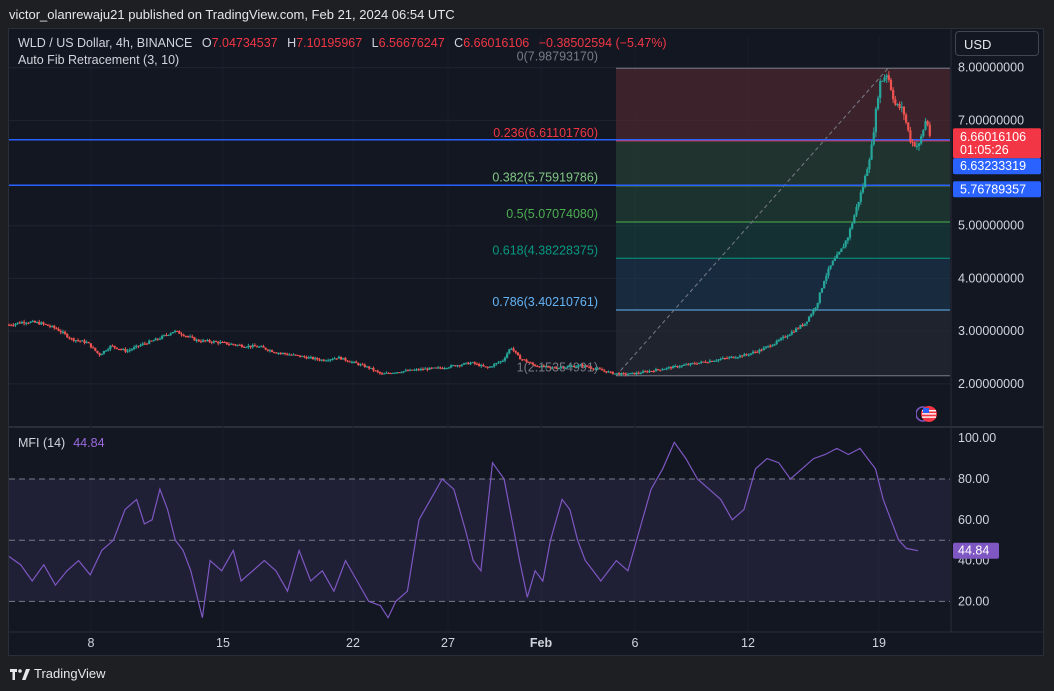 The height and width of the screenshot is (691, 1054). What do you see at coordinates (411, 43) in the screenshot?
I see `low-value: 6.56676247` at bounding box center [411, 43].